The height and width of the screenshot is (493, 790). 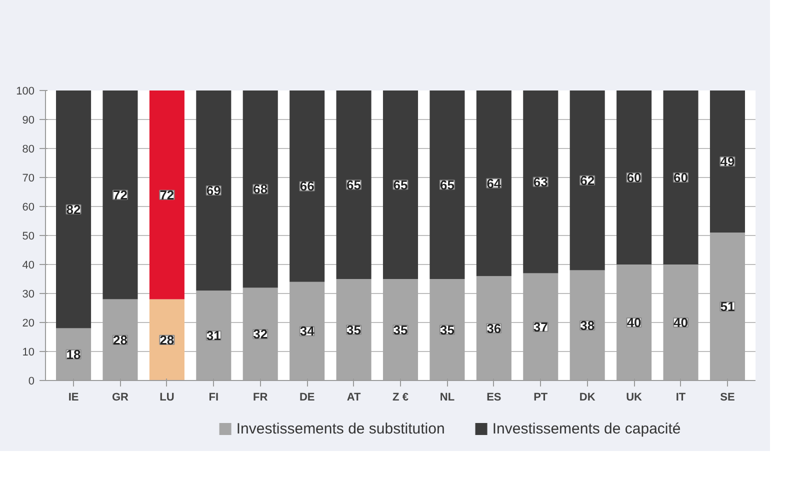 What do you see at coordinates (28, 236) in the screenshot?
I see `y-tick-label: 50` at bounding box center [28, 236].